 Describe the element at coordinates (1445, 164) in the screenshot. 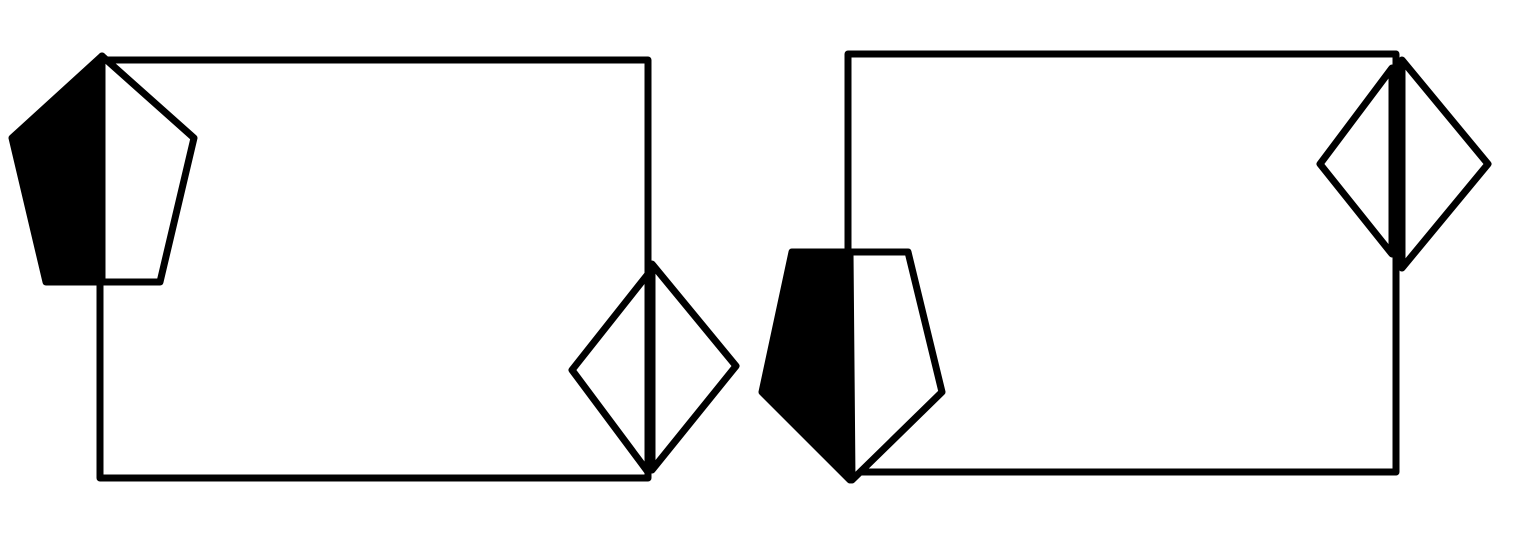

I see `right-diamond-right-half` at that location.